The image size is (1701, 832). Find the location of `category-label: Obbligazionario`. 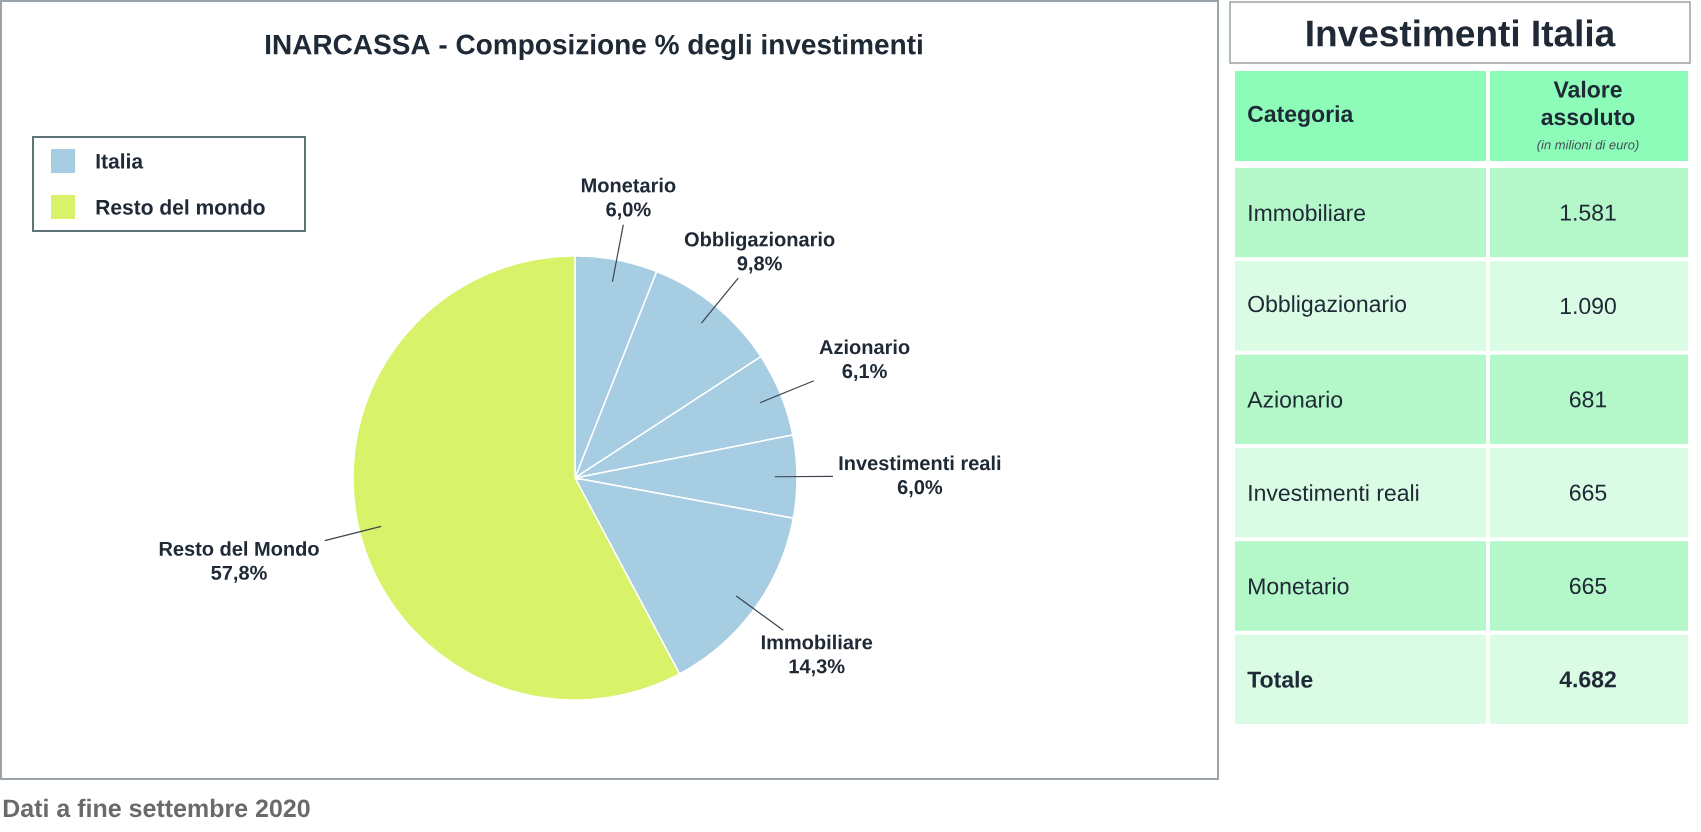

category-label: Obbligazionario is located at coordinates (1327, 306).